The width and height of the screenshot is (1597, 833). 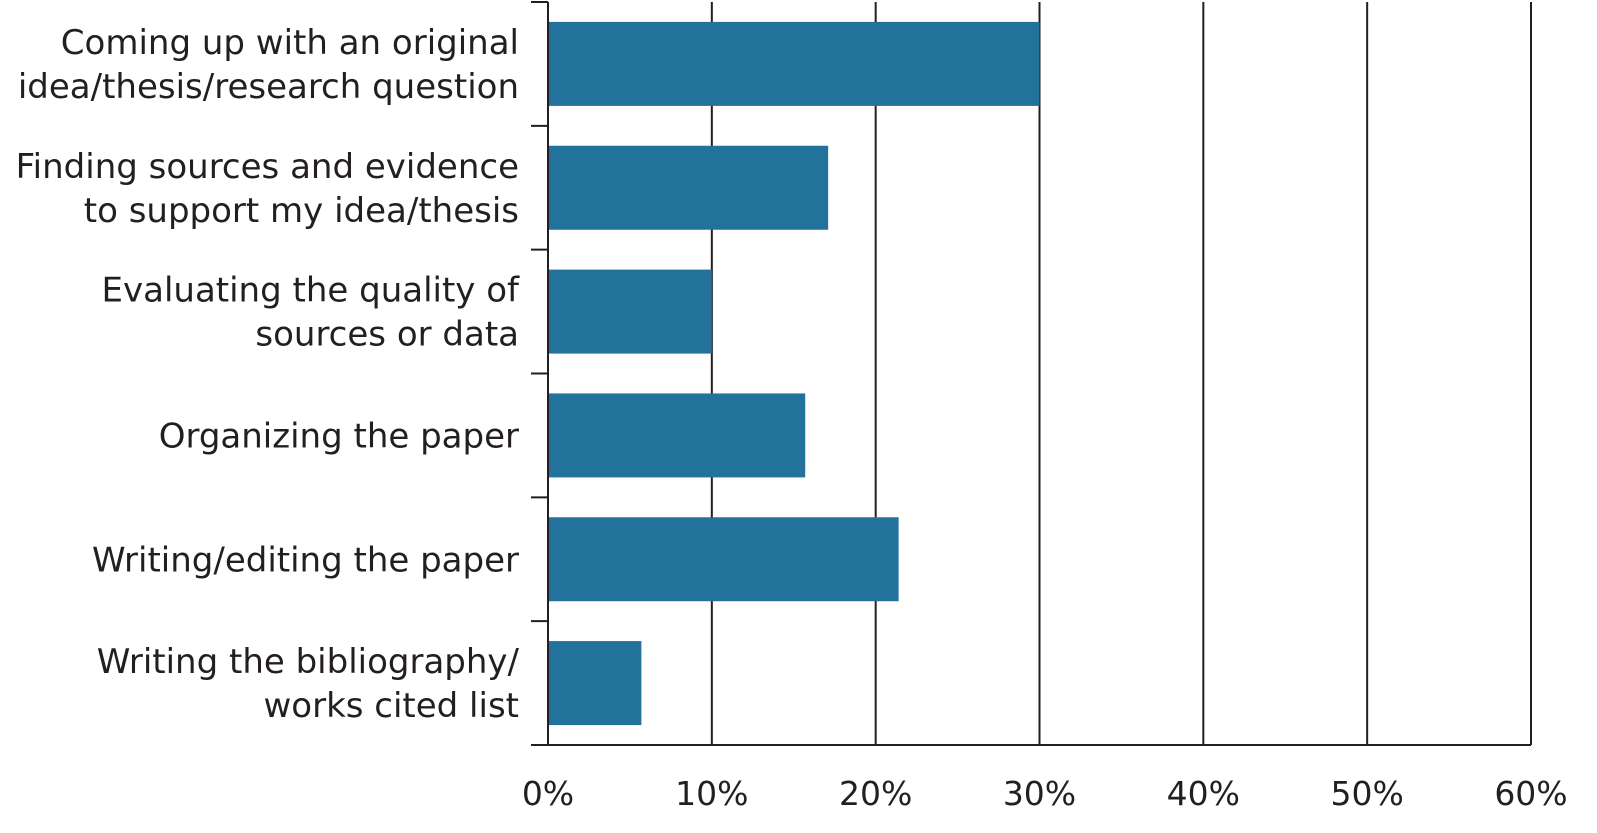 What do you see at coordinates (311, 291) in the screenshot?
I see `category-label-line: Evaluating the quality of` at bounding box center [311, 291].